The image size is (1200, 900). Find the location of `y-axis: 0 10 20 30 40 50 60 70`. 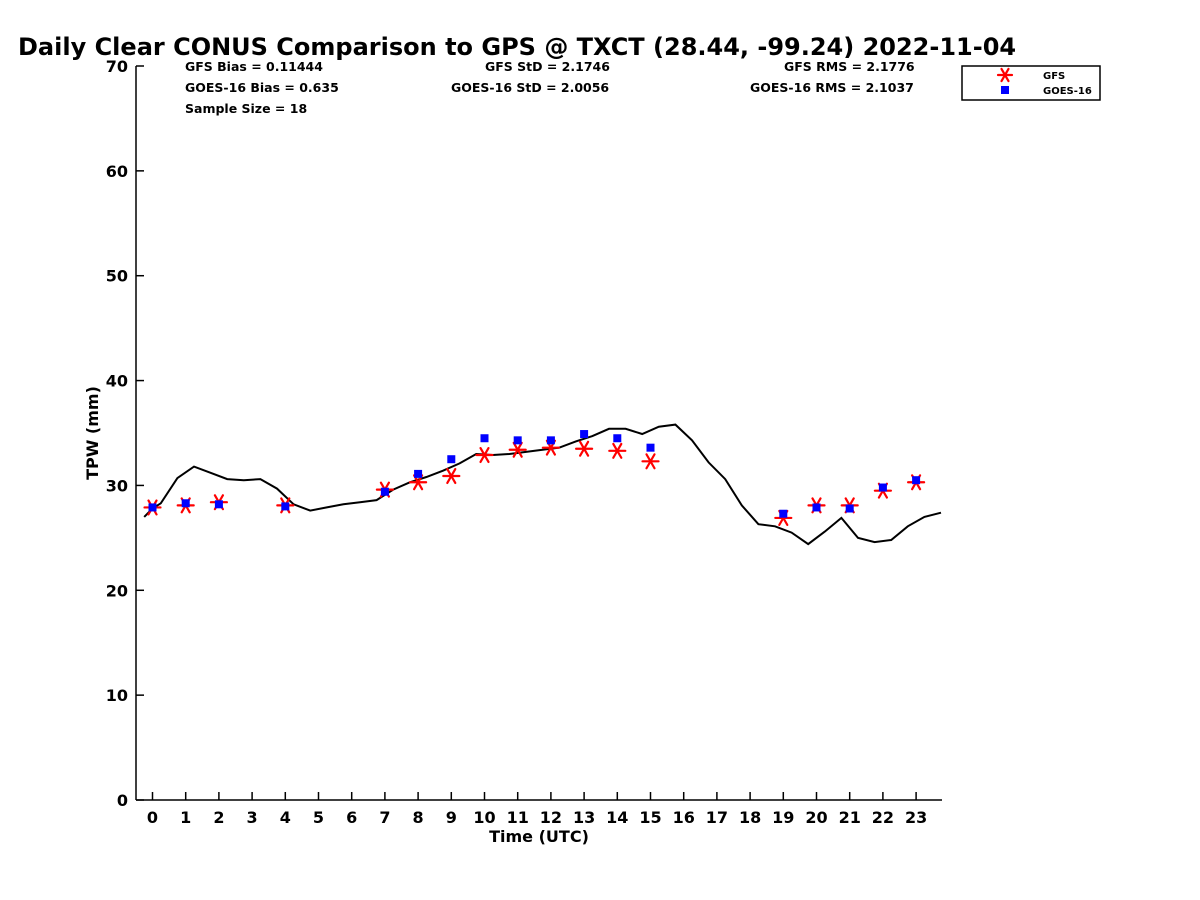

y-axis: 0 10 20 30 40 50 60 70 is located at coordinates (125, 433).